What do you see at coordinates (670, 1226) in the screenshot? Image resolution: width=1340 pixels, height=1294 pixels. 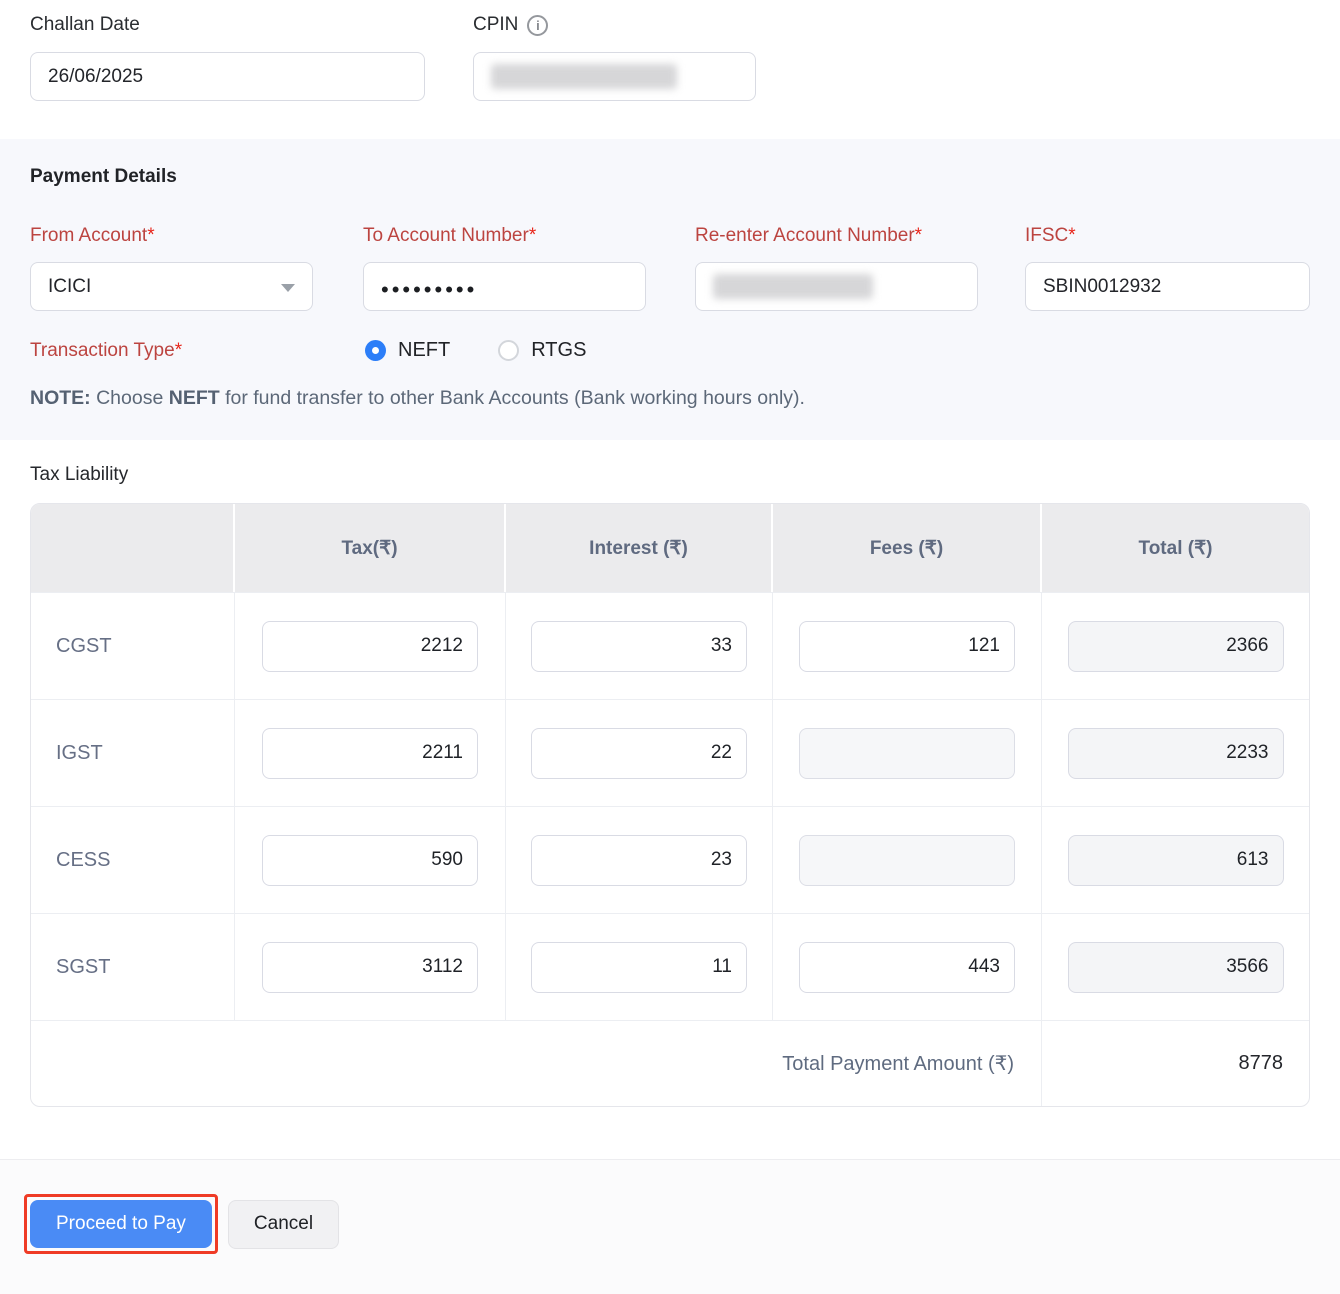 I see `footer-action-bar: Proceed to Pay Cancel` at bounding box center [670, 1226].